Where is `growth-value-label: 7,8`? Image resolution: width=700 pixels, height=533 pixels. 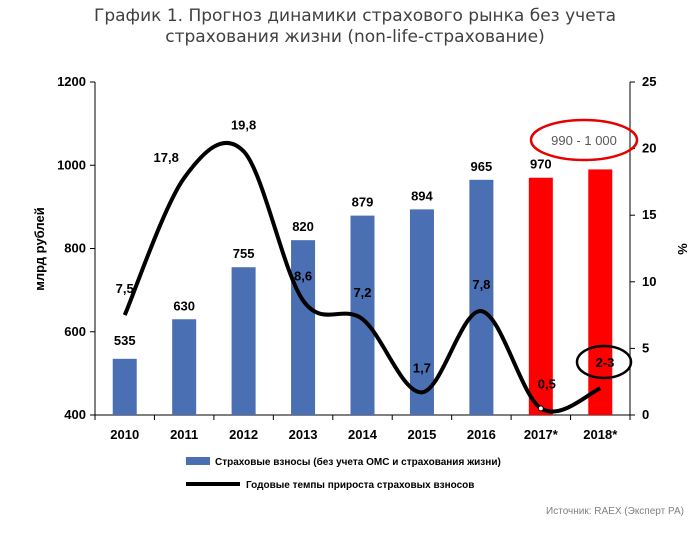
growth-value-label: 7,8 is located at coordinates (481, 284).